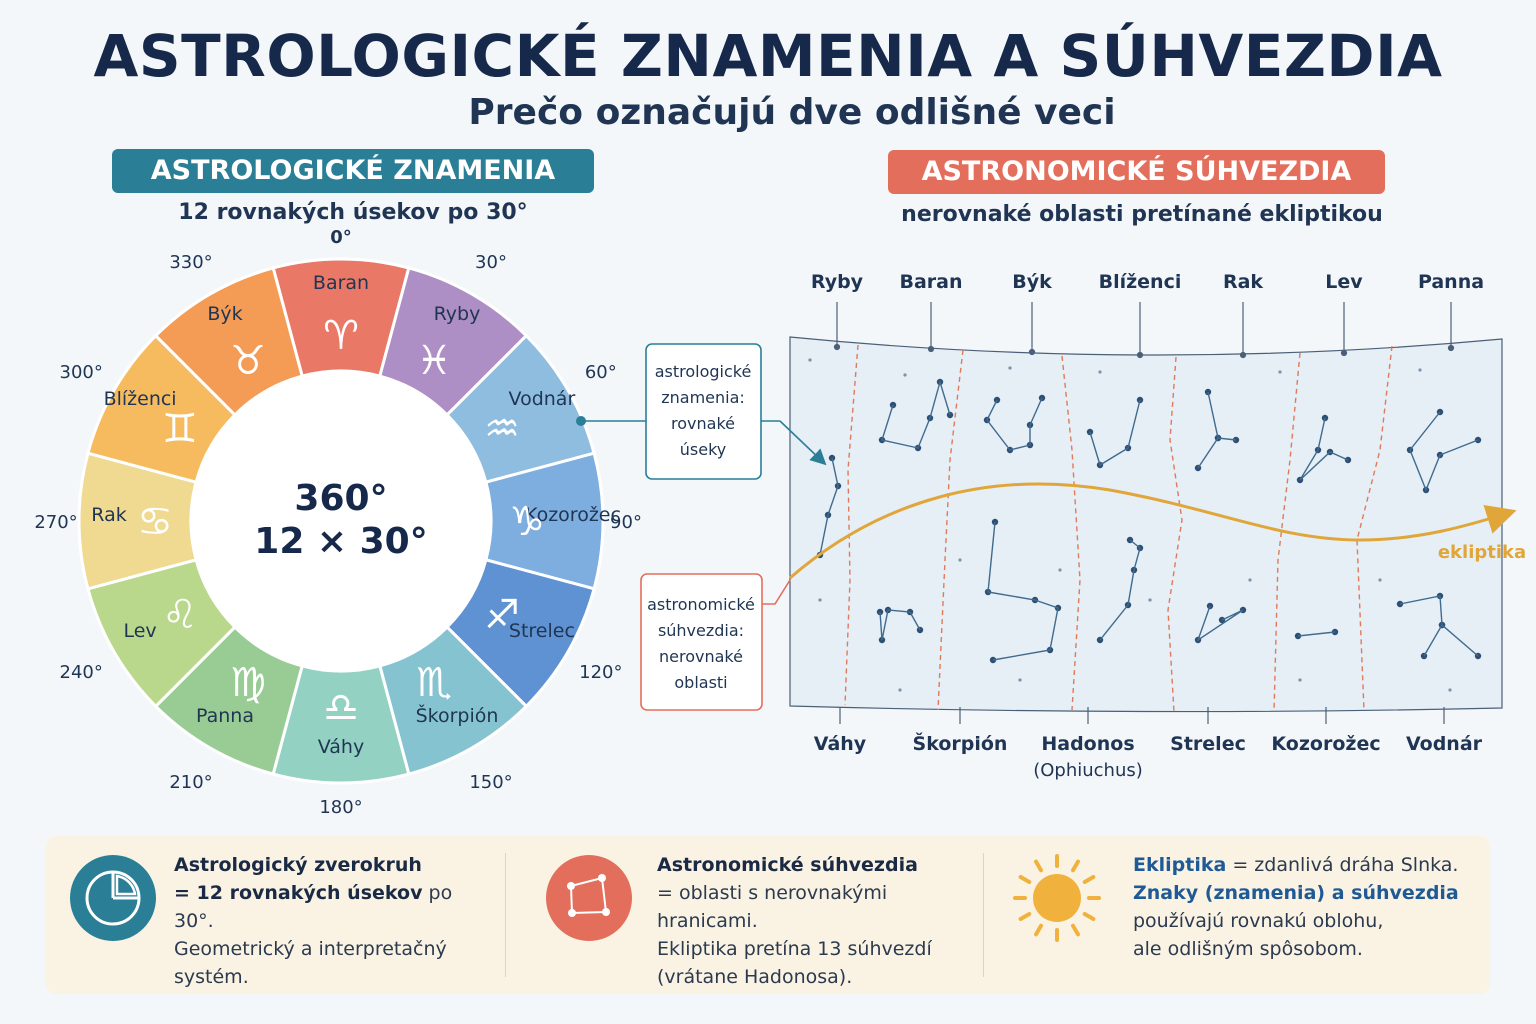  I want to click on sign-symbol-icon: ♊, so click(180, 429).